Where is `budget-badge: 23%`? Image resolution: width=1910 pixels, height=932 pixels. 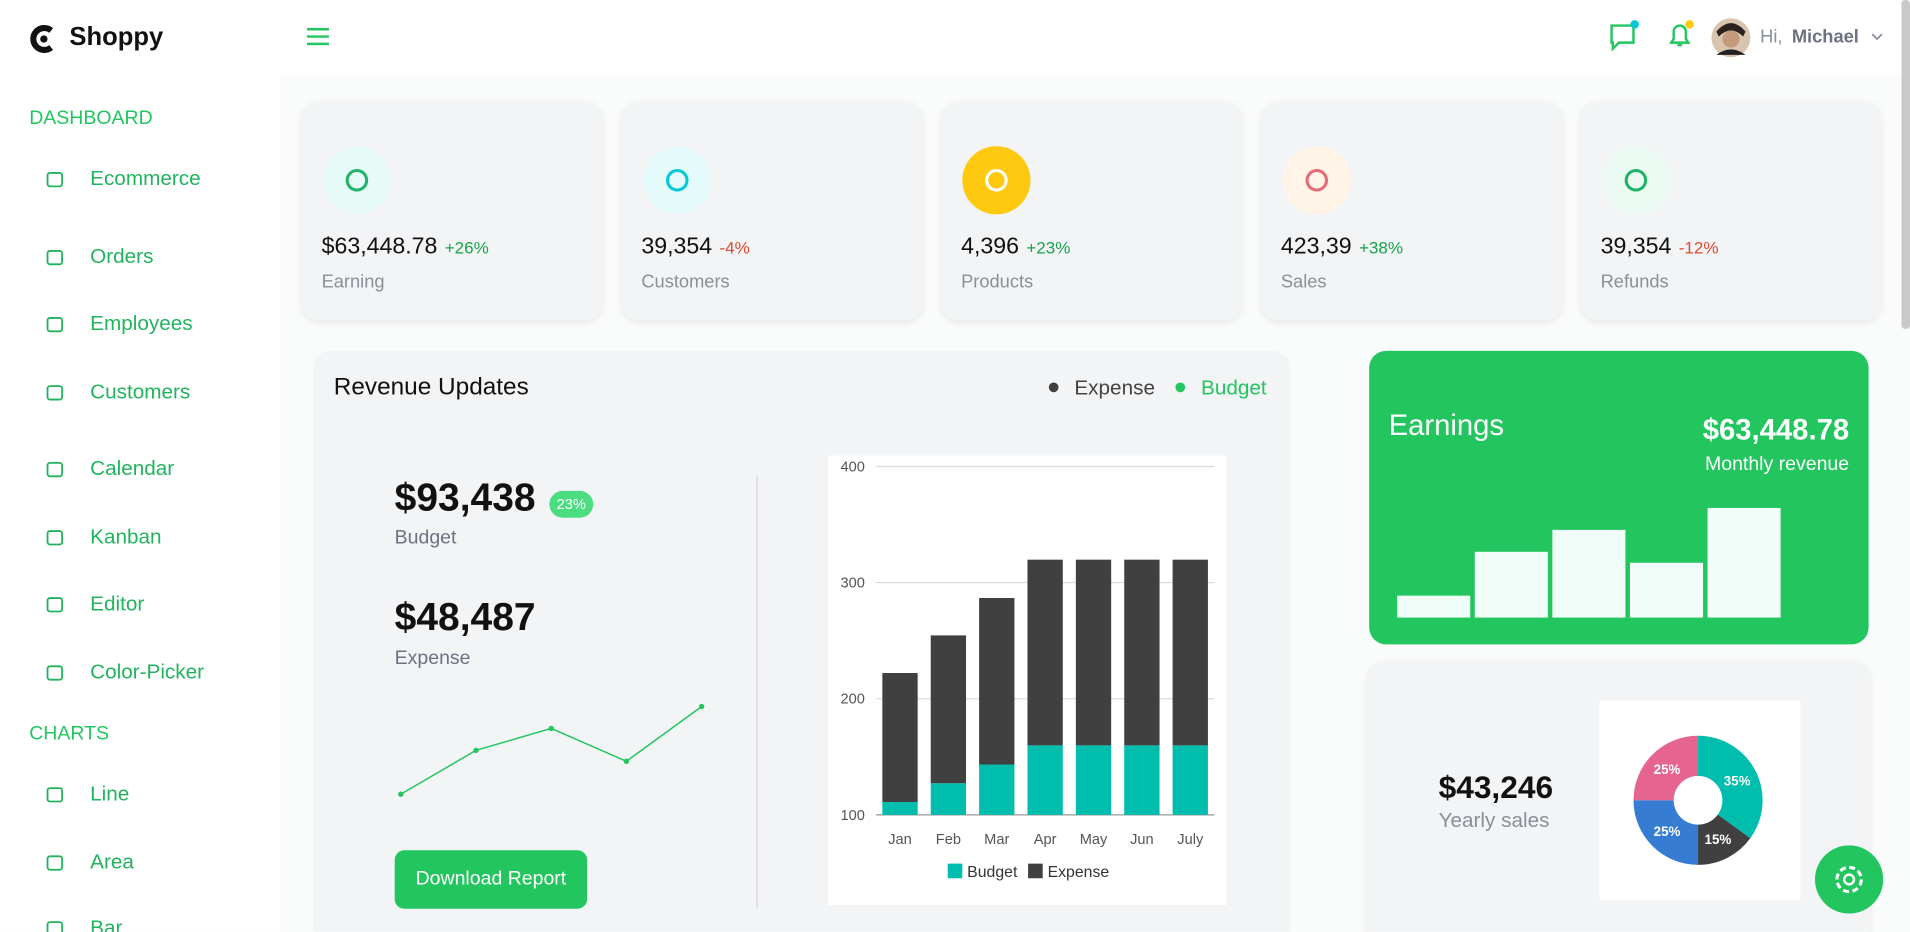
budget-badge: 23% is located at coordinates (571, 504).